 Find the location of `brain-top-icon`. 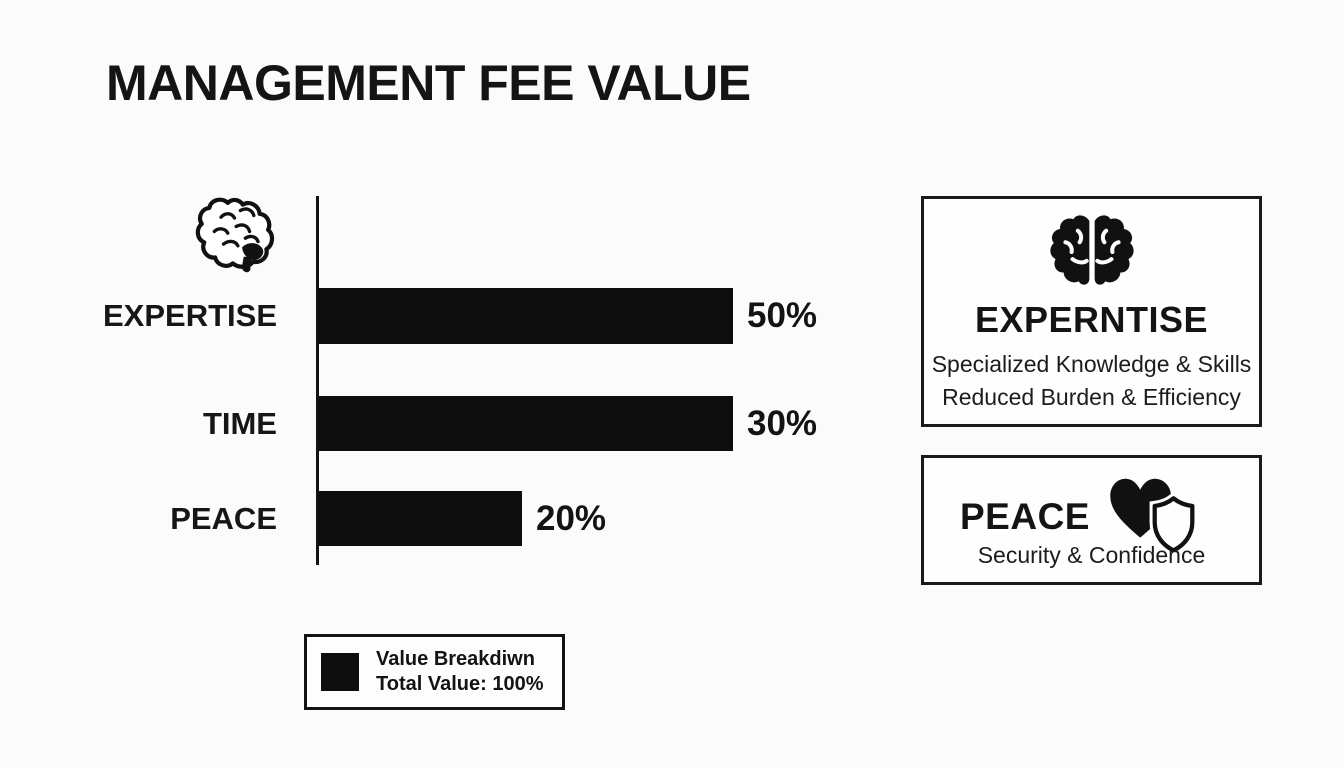

brain-top-icon is located at coordinates (1091, 250).